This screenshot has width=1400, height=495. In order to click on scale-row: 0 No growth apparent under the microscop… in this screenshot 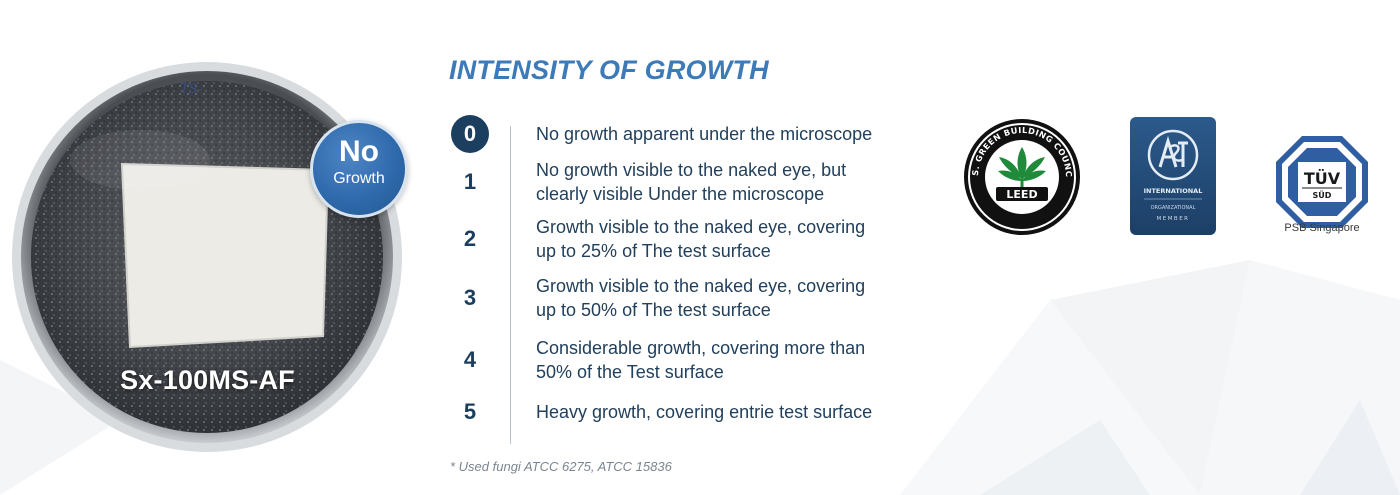, I will do `click(706, 134)`.